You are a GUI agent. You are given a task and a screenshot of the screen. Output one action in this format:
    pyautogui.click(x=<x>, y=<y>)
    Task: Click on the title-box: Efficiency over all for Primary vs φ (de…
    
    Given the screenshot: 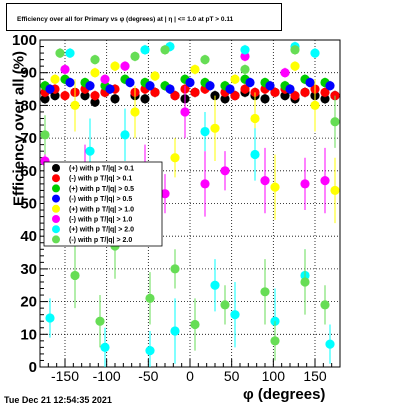 What is the action you would take?
    pyautogui.click(x=144, y=17)
    